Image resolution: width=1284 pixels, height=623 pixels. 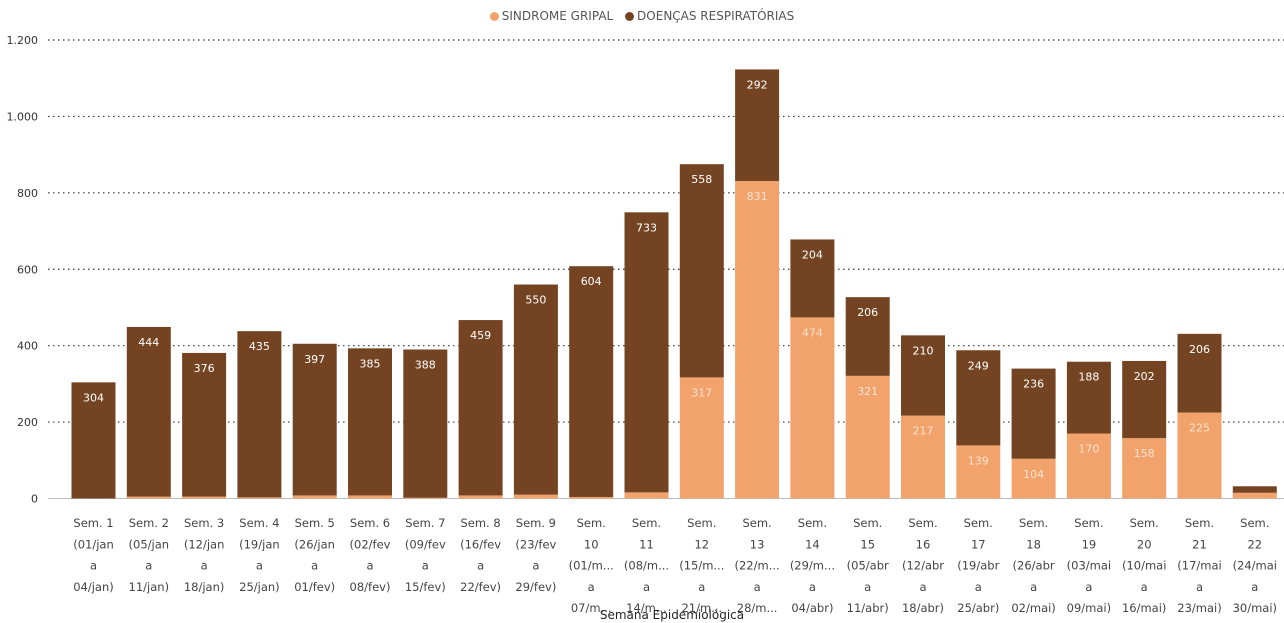 What do you see at coordinates (535, 544) in the screenshot?
I see `x-tick-label-9-line-2: (23/fev` at bounding box center [535, 544].